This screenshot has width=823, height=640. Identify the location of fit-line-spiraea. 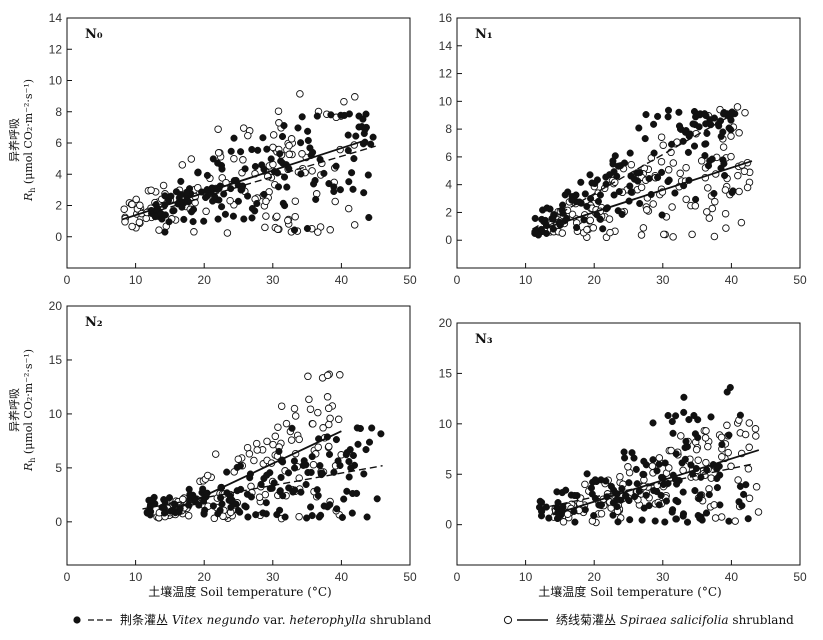
(656, 482).